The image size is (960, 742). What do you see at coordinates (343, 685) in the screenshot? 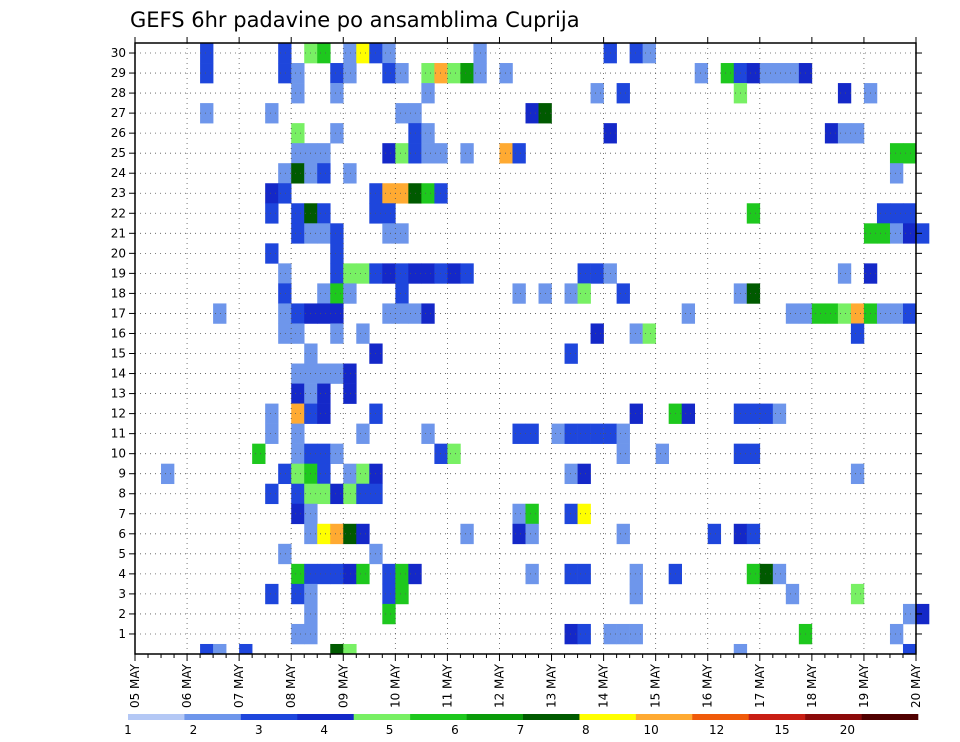
I see `x-tick-label: 09 MAY` at bounding box center [343, 685].